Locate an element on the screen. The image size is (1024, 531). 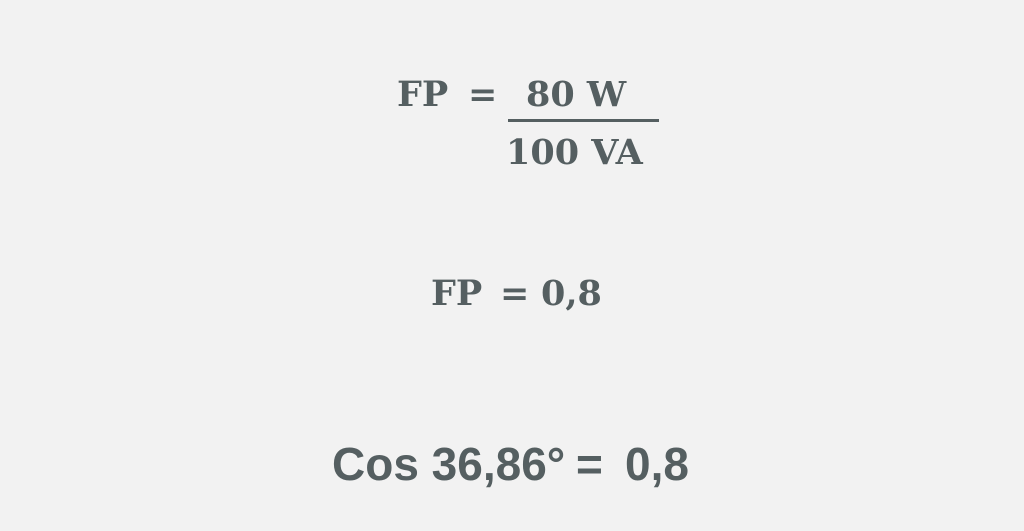
eq2-rhs: 0,8 is located at coordinates (571, 293).